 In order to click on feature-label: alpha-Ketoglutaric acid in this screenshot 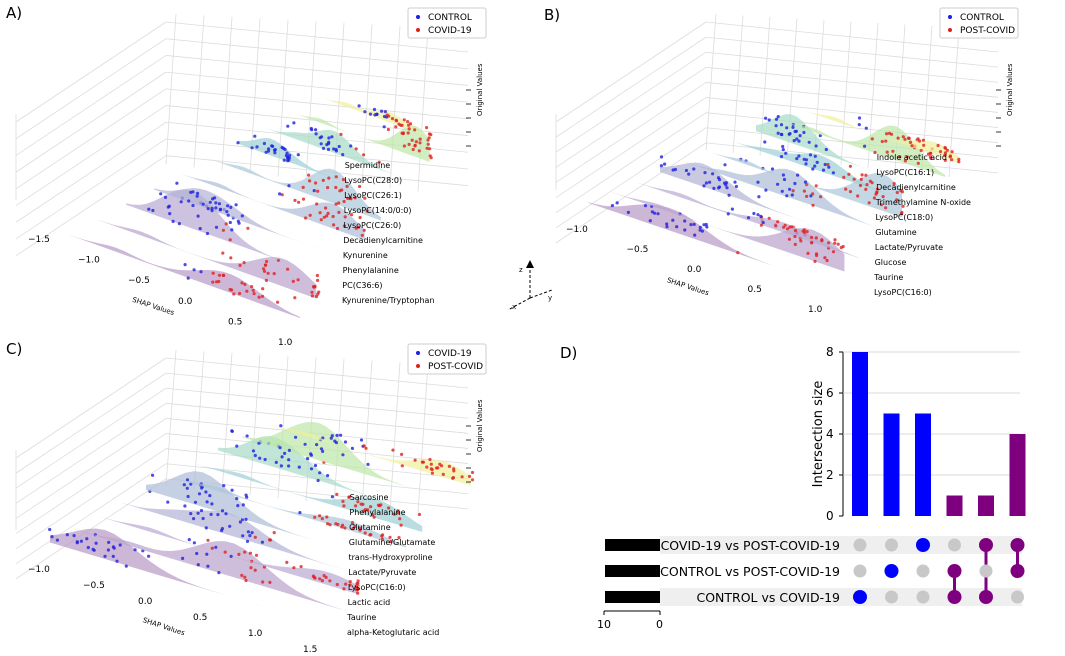, I will do `click(393, 632)`.